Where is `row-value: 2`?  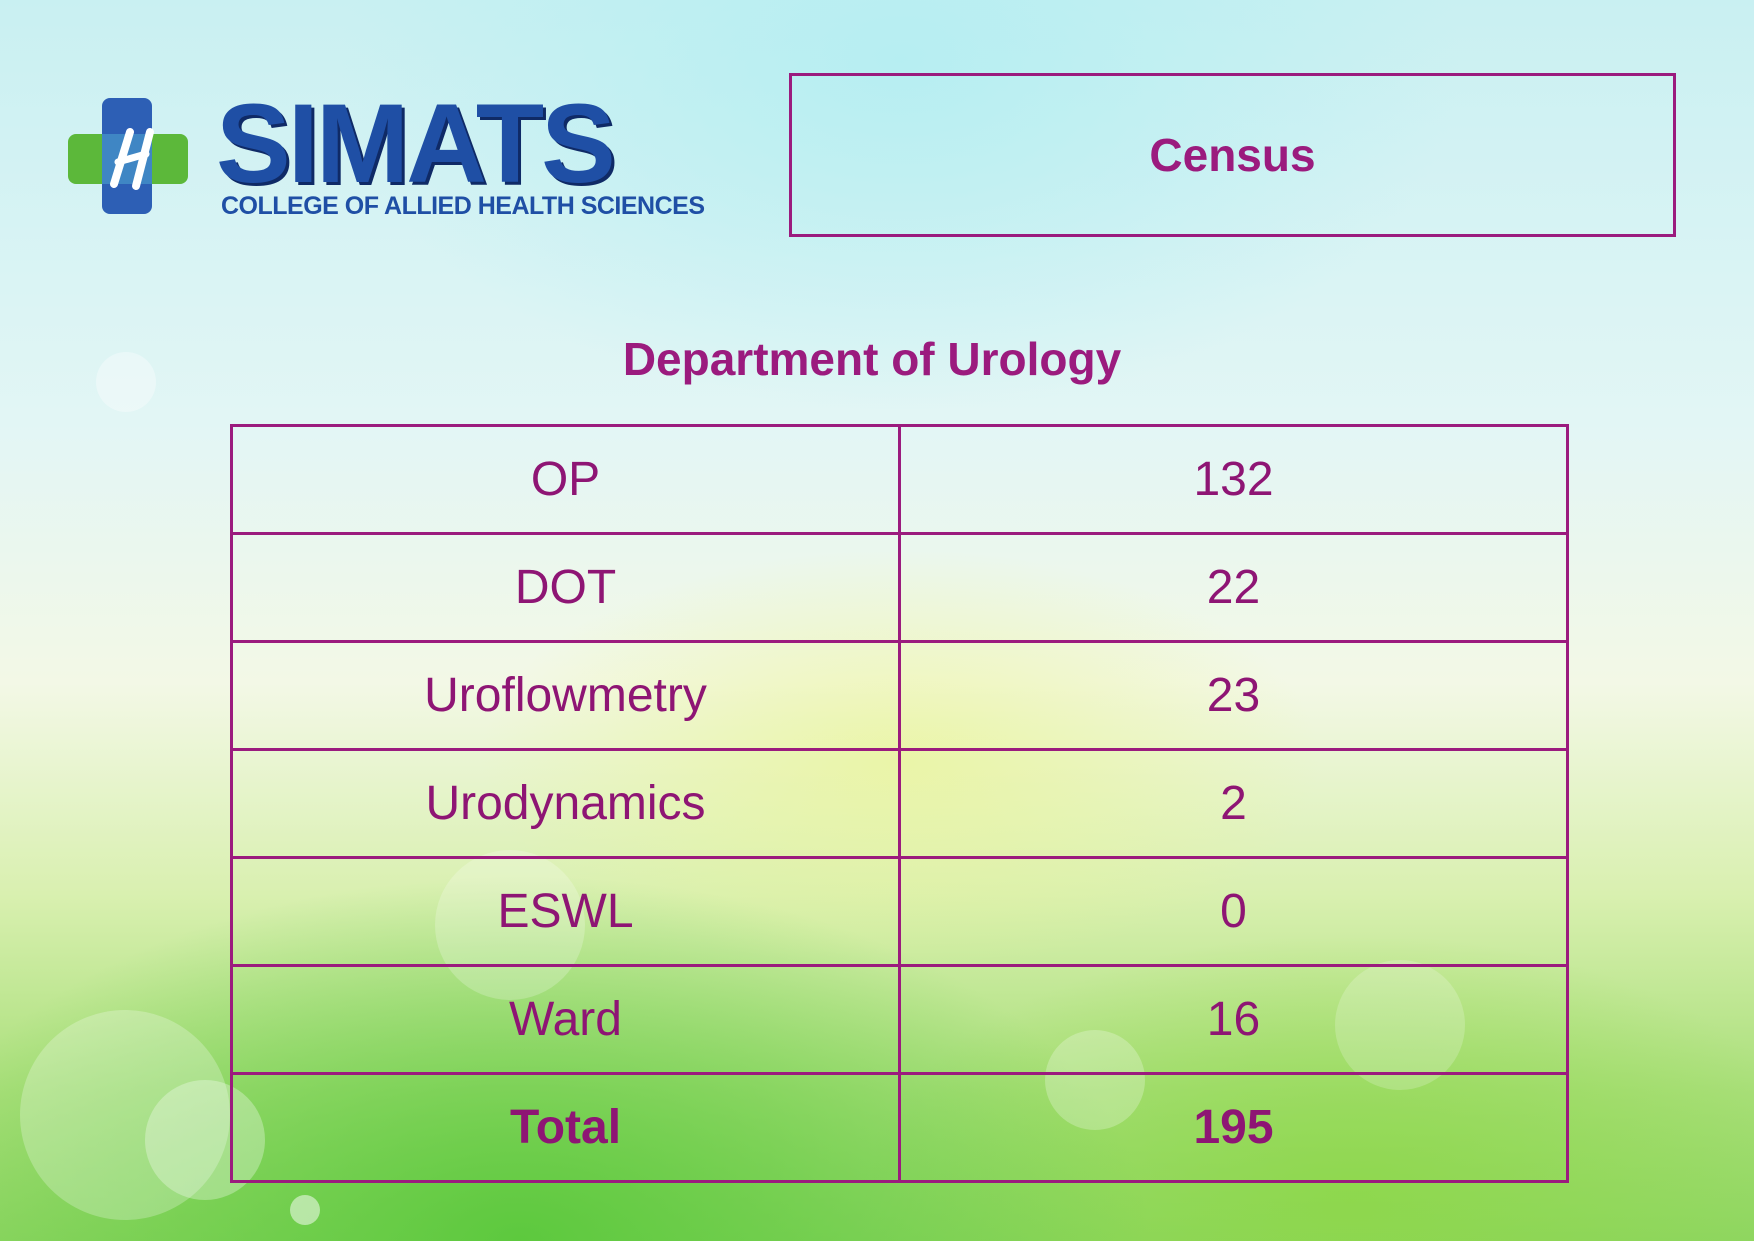
row-value: 2 is located at coordinates (1233, 803).